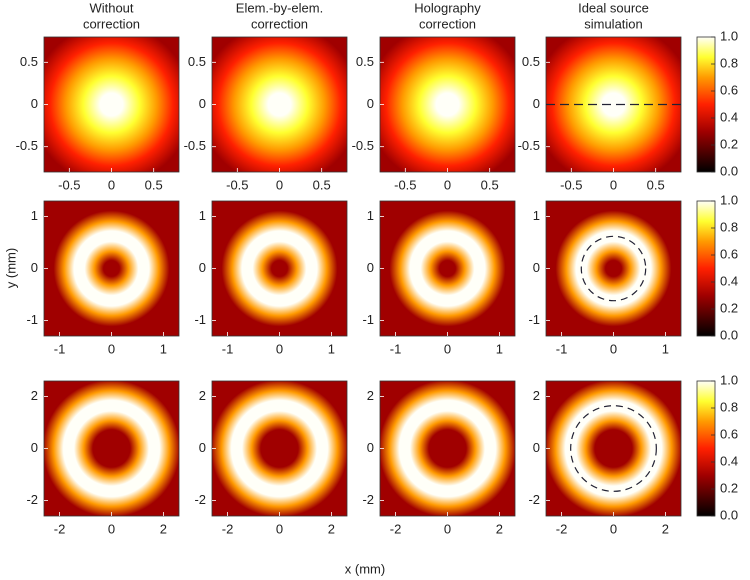 This screenshot has width=750, height=580. I want to click on column-title: Without, so click(111, 7).